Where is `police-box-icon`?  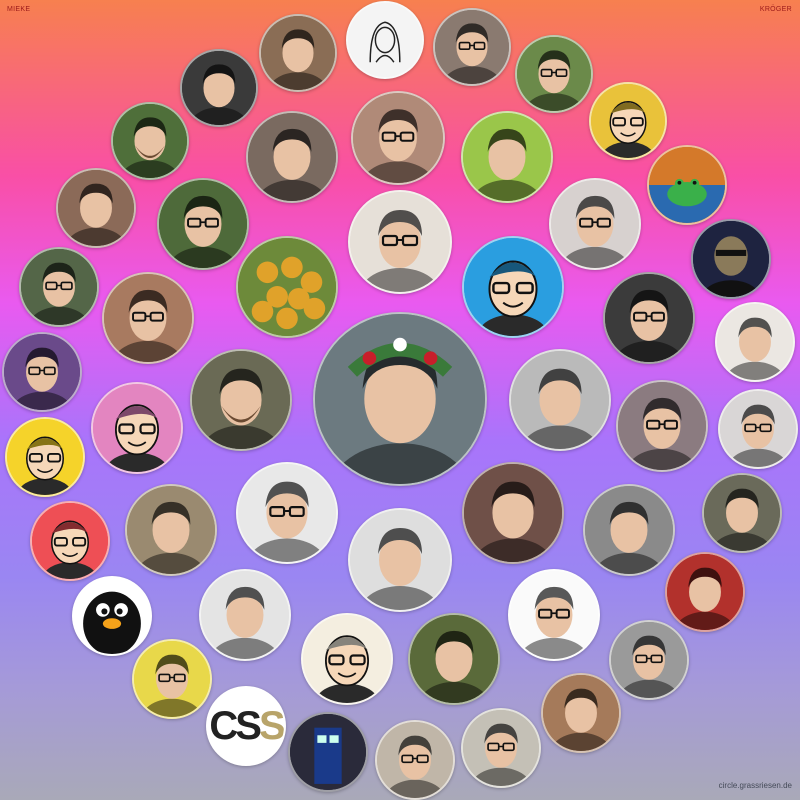 police-box-icon is located at coordinates (328, 752).